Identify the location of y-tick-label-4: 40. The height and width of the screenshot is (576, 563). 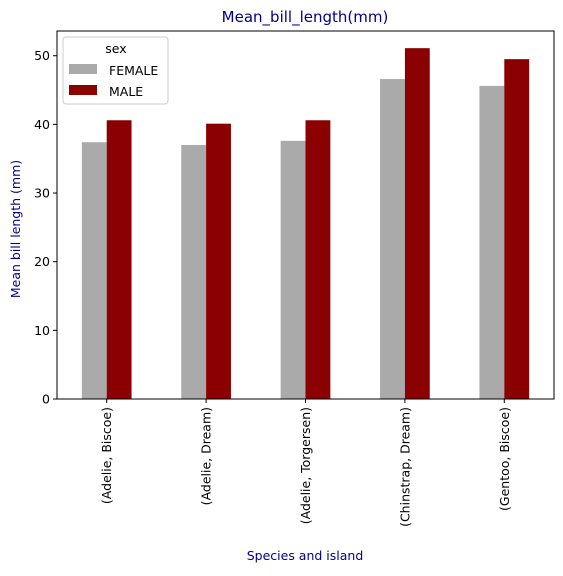
(42, 124).